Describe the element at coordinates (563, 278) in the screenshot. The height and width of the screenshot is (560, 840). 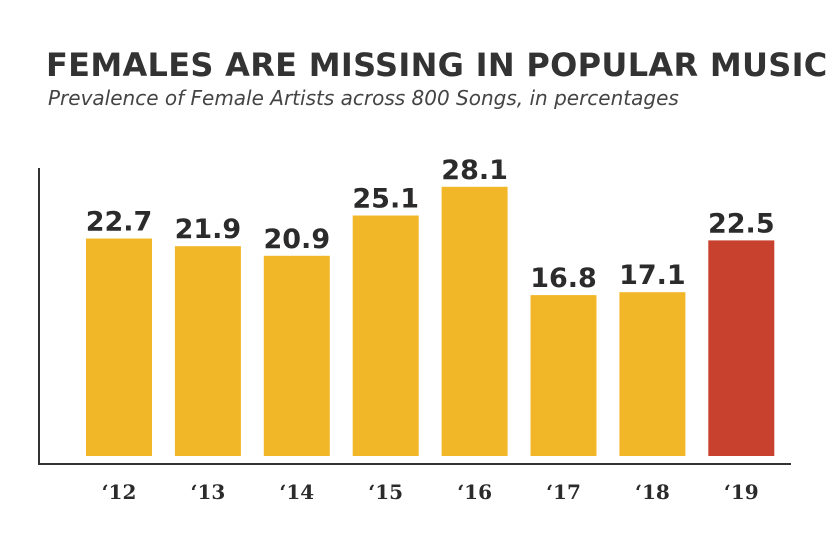
I see `value-label-5: 16.8` at that location.